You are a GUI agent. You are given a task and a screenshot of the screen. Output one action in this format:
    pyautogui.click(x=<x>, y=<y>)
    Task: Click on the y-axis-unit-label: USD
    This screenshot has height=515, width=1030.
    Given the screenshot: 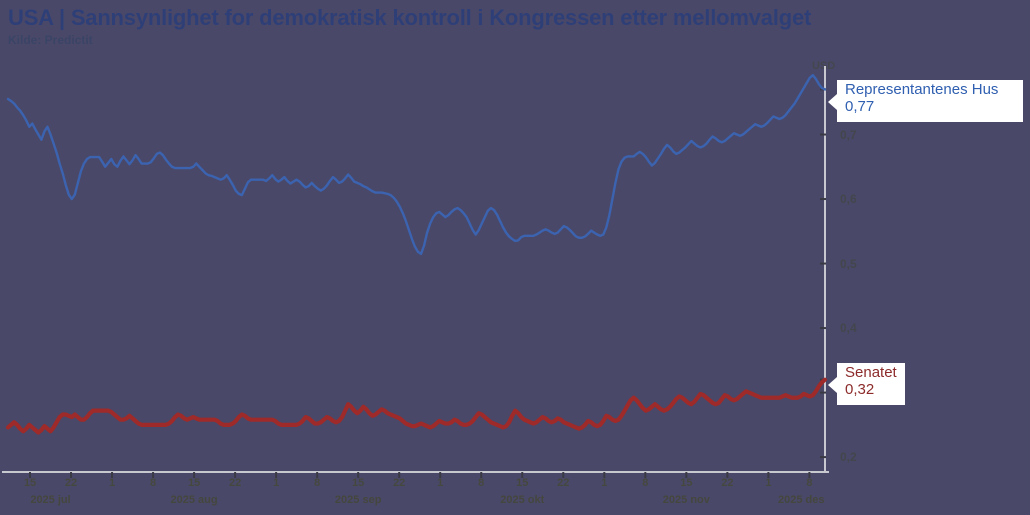 What is the action you would take?
    pyautogui.click(x=824, y=66)
    